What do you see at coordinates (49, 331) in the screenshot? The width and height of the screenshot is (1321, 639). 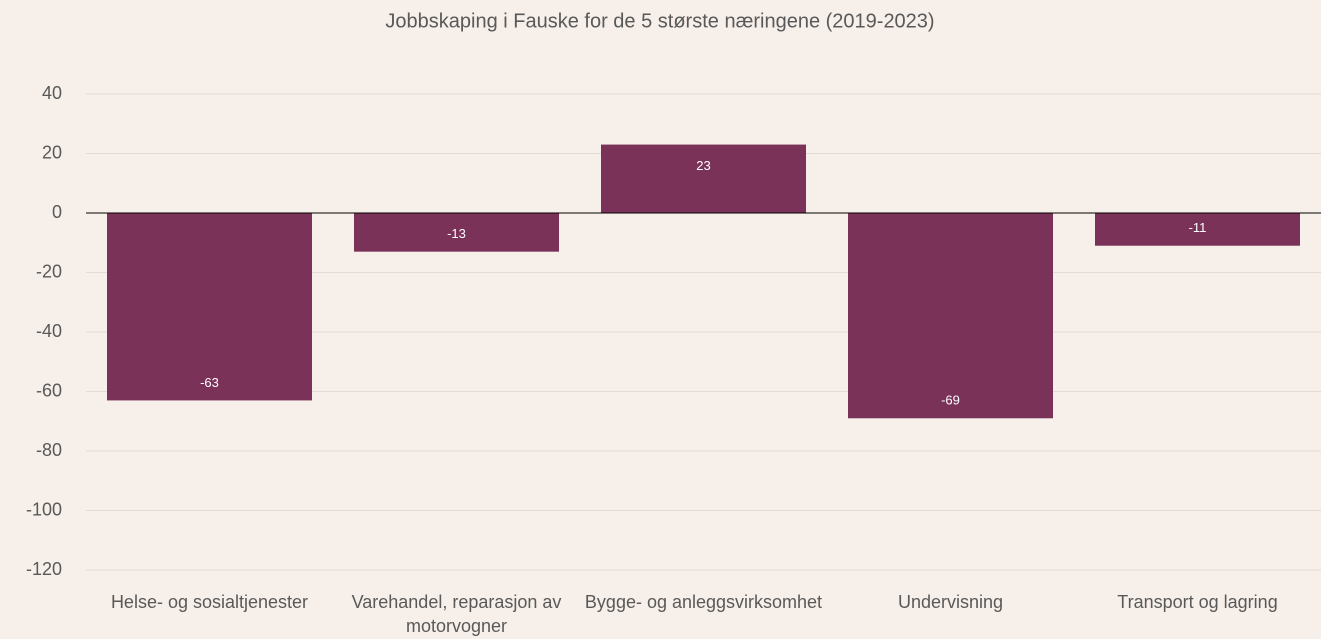 I see `y-tick-label: -40` at bounding box center [49, 331].